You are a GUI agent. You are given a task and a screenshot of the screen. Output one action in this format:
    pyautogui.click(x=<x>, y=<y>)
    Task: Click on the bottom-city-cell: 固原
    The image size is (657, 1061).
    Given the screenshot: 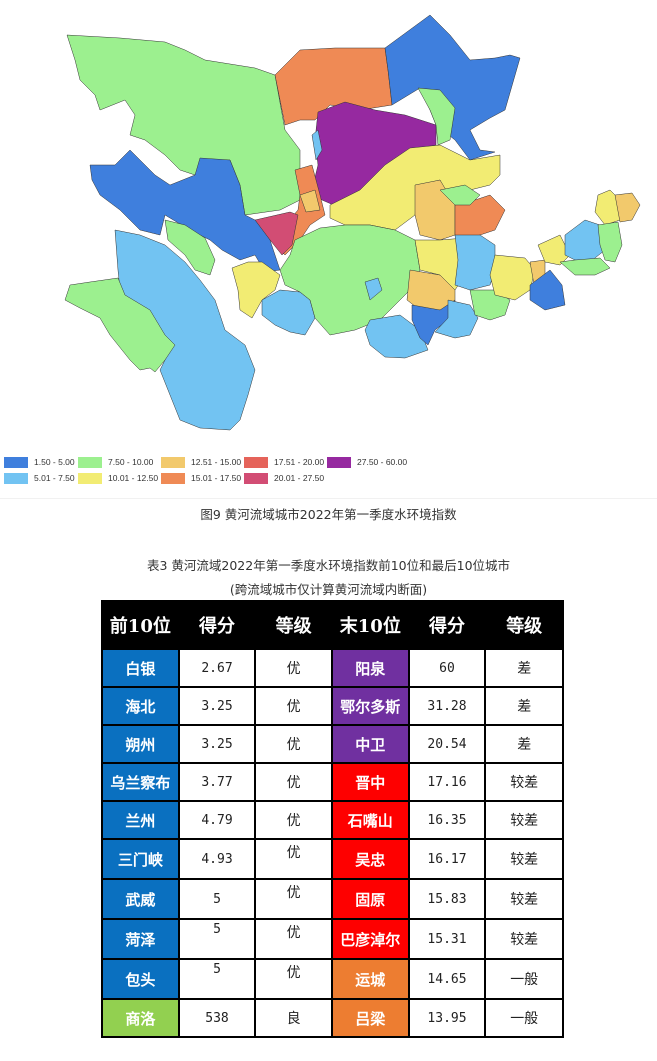 What is the action you would take?
    pyautogui.click(x=370, y=899)
    